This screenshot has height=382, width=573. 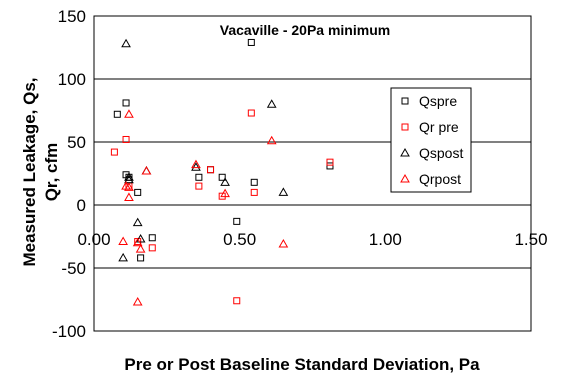 I want to click on y-tick-label: 50, so click(x=76, y=142).